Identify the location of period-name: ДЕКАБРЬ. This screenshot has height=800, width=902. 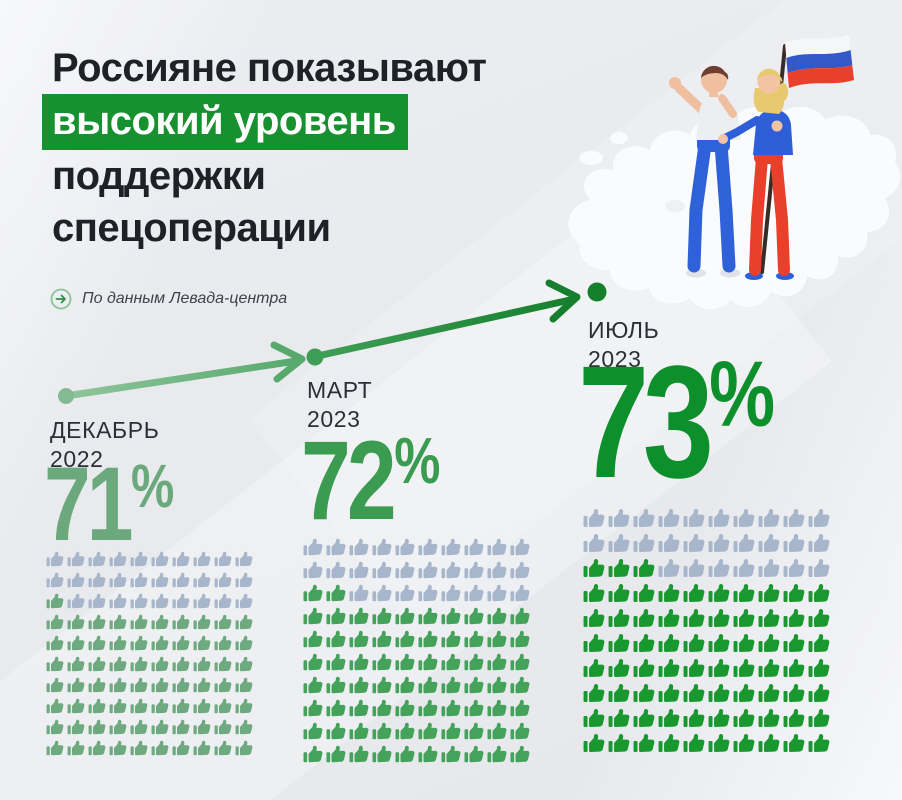
(105, 430).